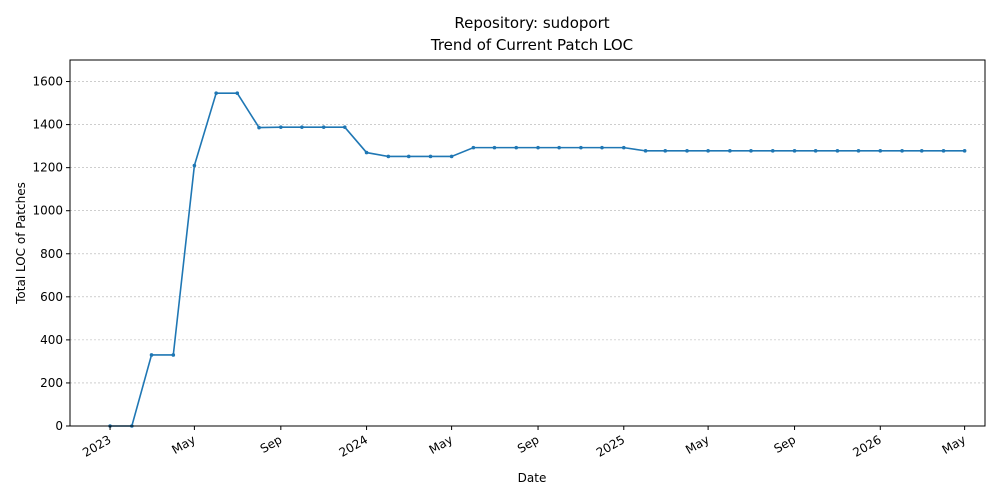 The image size is (1000, 500). I want to click on x-tick-label: 2023, so click(96, 445).